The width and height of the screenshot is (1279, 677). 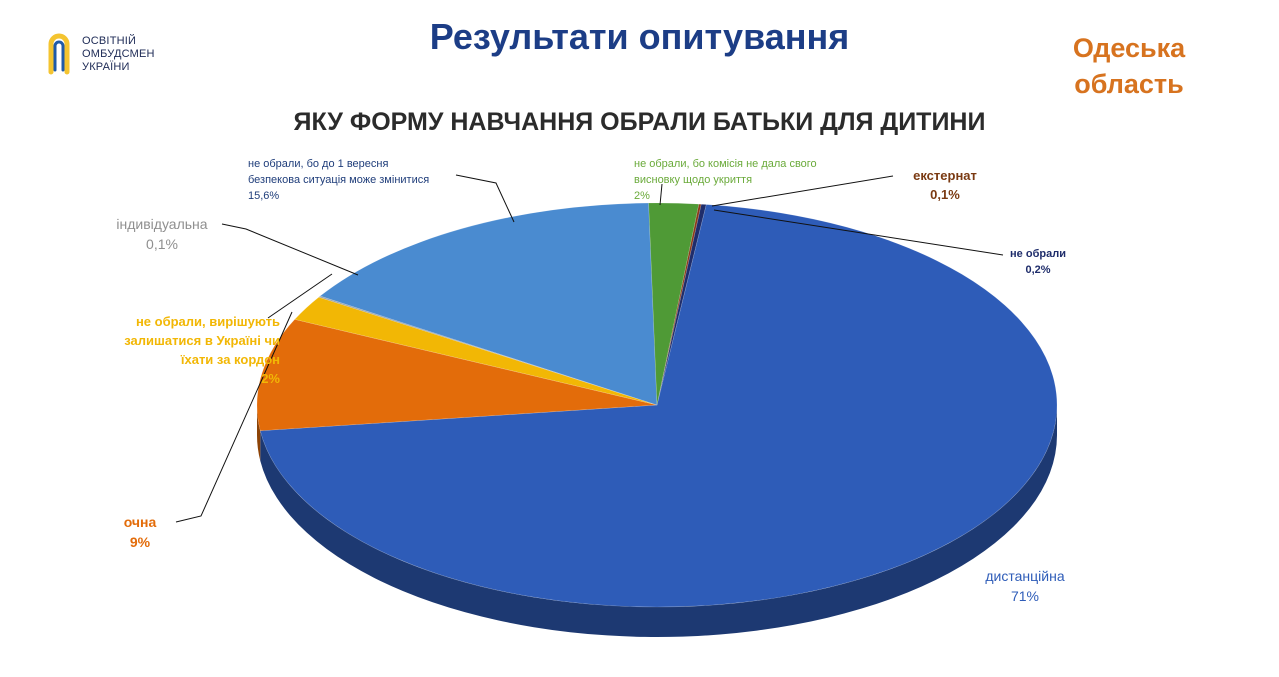 What do you see at coordinates (1129, 66) in the screenshot?
I see `region-name: Одеська область` at bounding box center [1129, 66].